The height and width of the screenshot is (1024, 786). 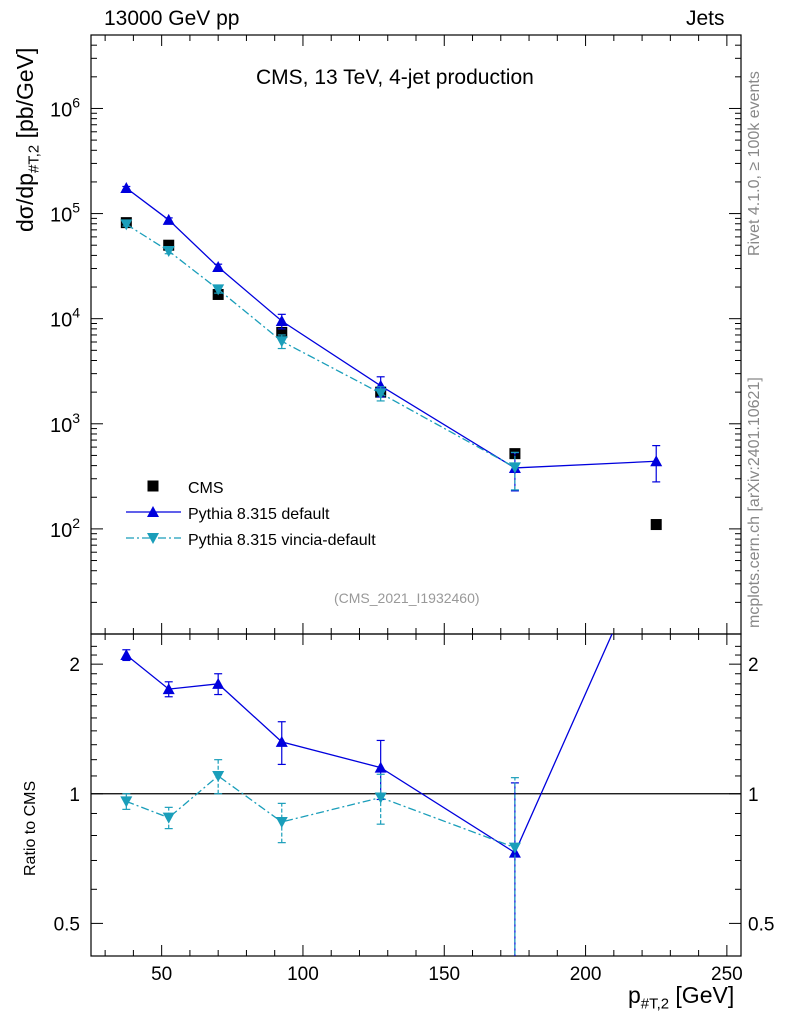 I want to click on y-tick-label: 10³, so click(x=65, y=423).